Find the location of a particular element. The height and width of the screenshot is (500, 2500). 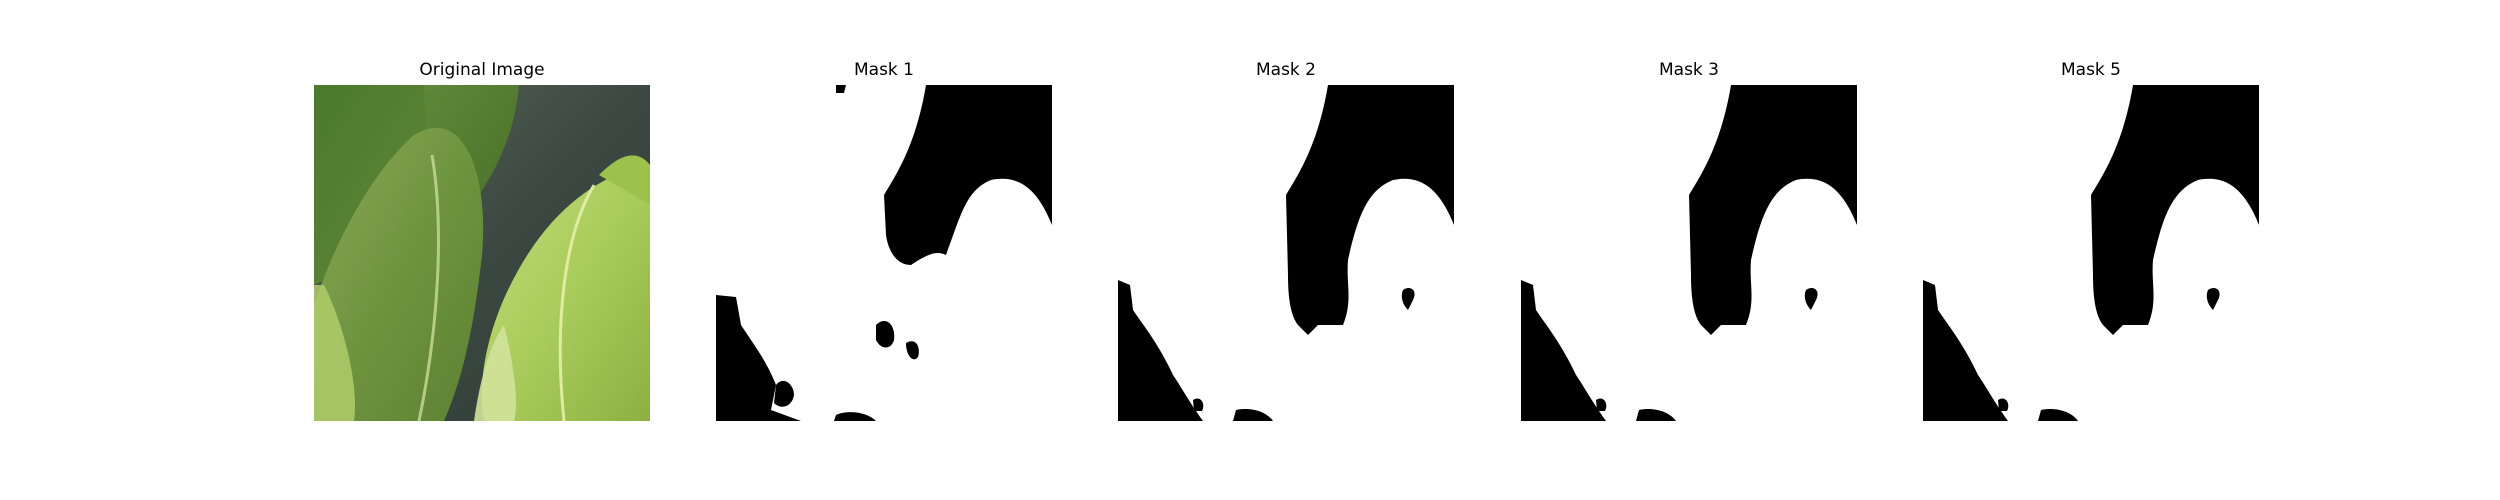

panel-original-image: Original Image is located at coordinates (482, 250).